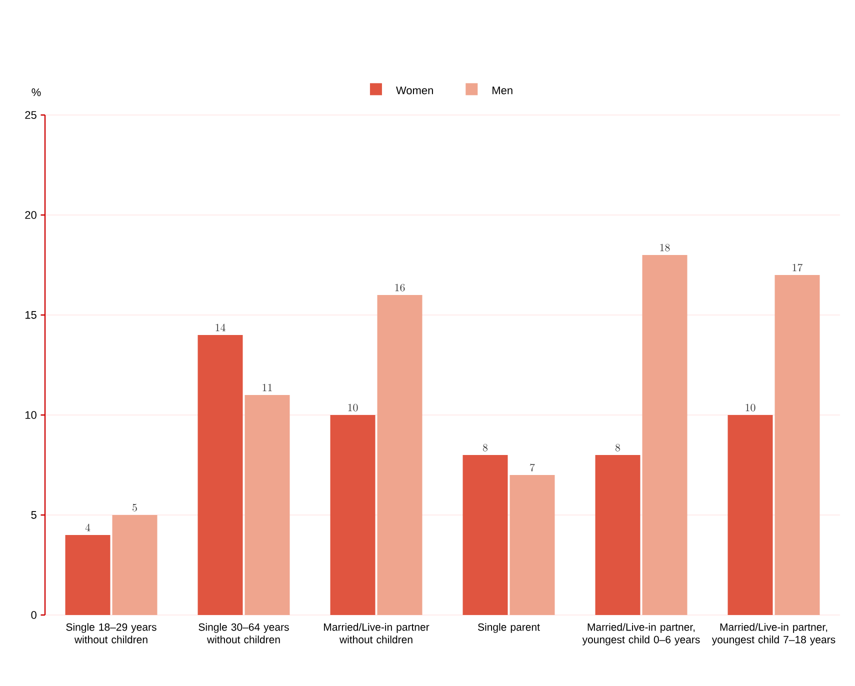 Image resolution: width=855 pixels, height=686 pixels. I want to click on x-tick-label: Married/Live-in partner, youngest child 7–18 years, so click(774, 634).